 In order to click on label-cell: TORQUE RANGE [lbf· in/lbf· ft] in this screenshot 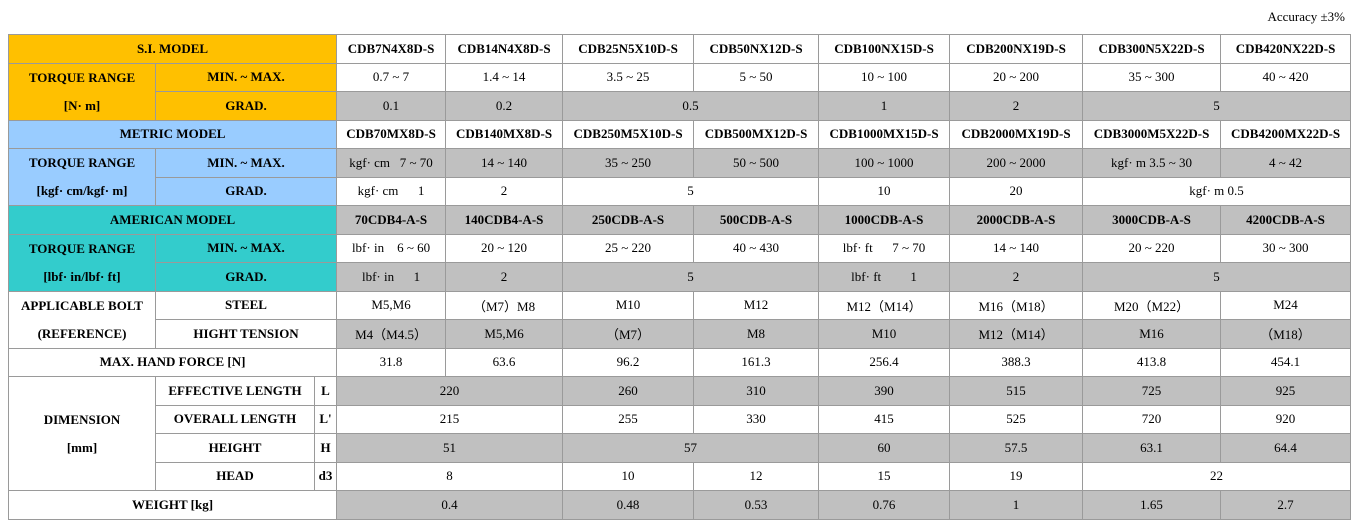, I will do `click(82, 262)`.